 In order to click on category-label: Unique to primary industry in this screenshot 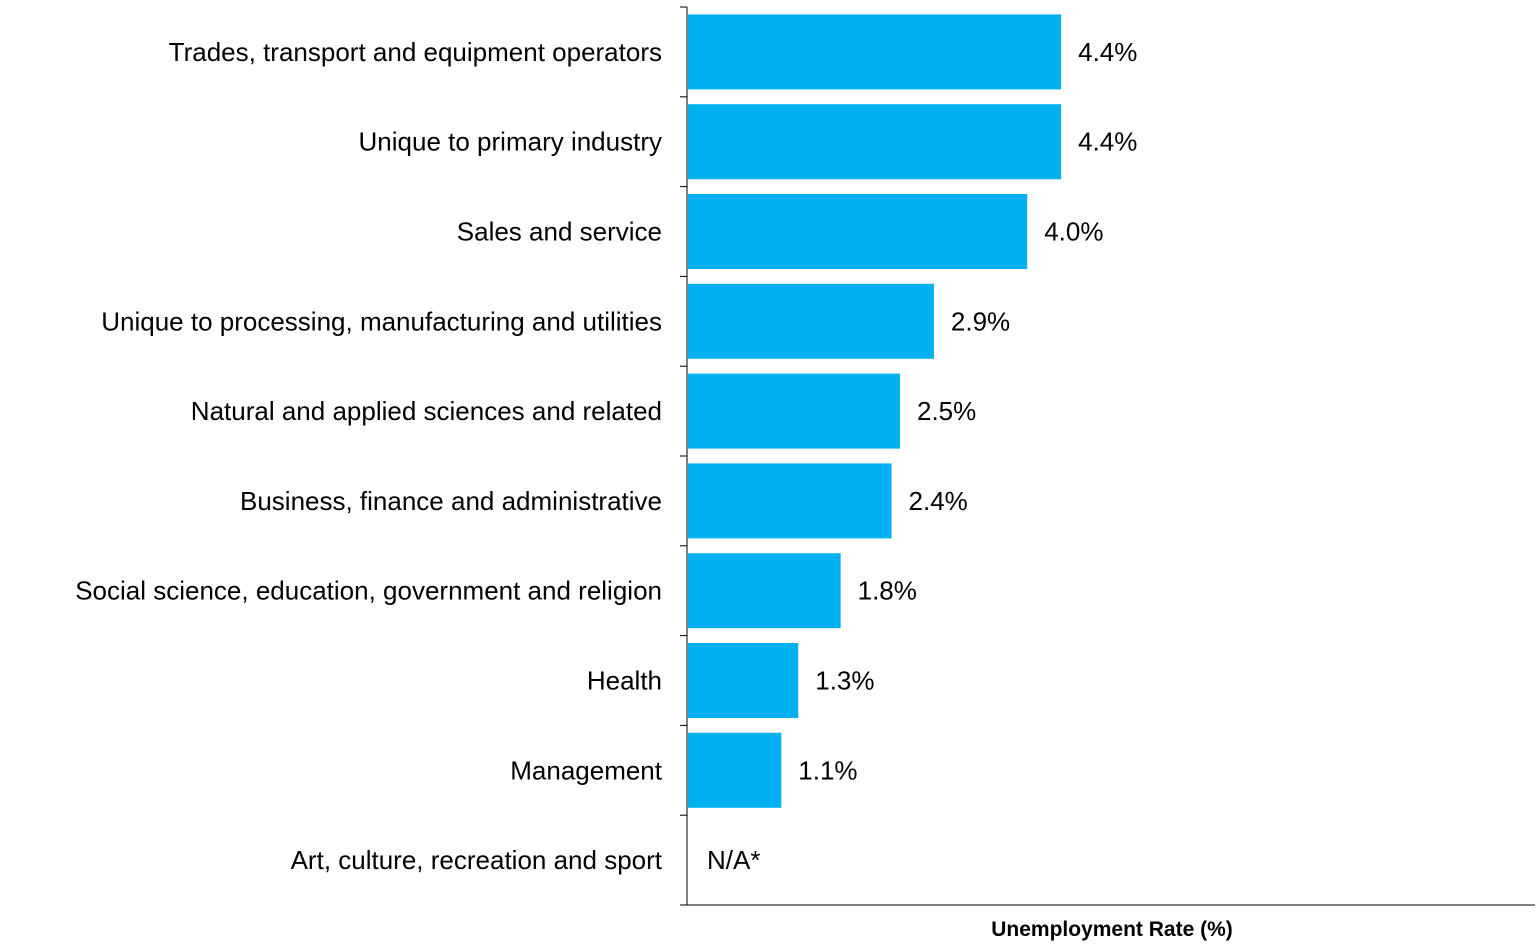, I will do `click(510, 142)`.